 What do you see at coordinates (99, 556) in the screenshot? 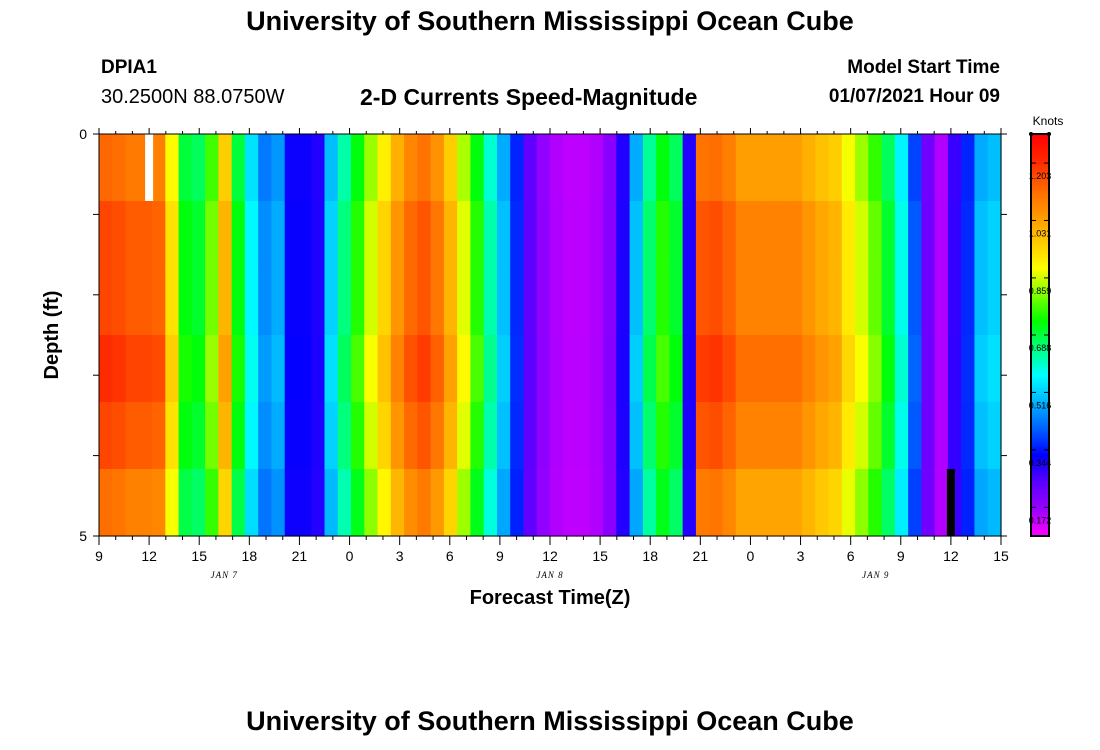
I see `x-tick-label: 9` at bounding box center [99, 556].